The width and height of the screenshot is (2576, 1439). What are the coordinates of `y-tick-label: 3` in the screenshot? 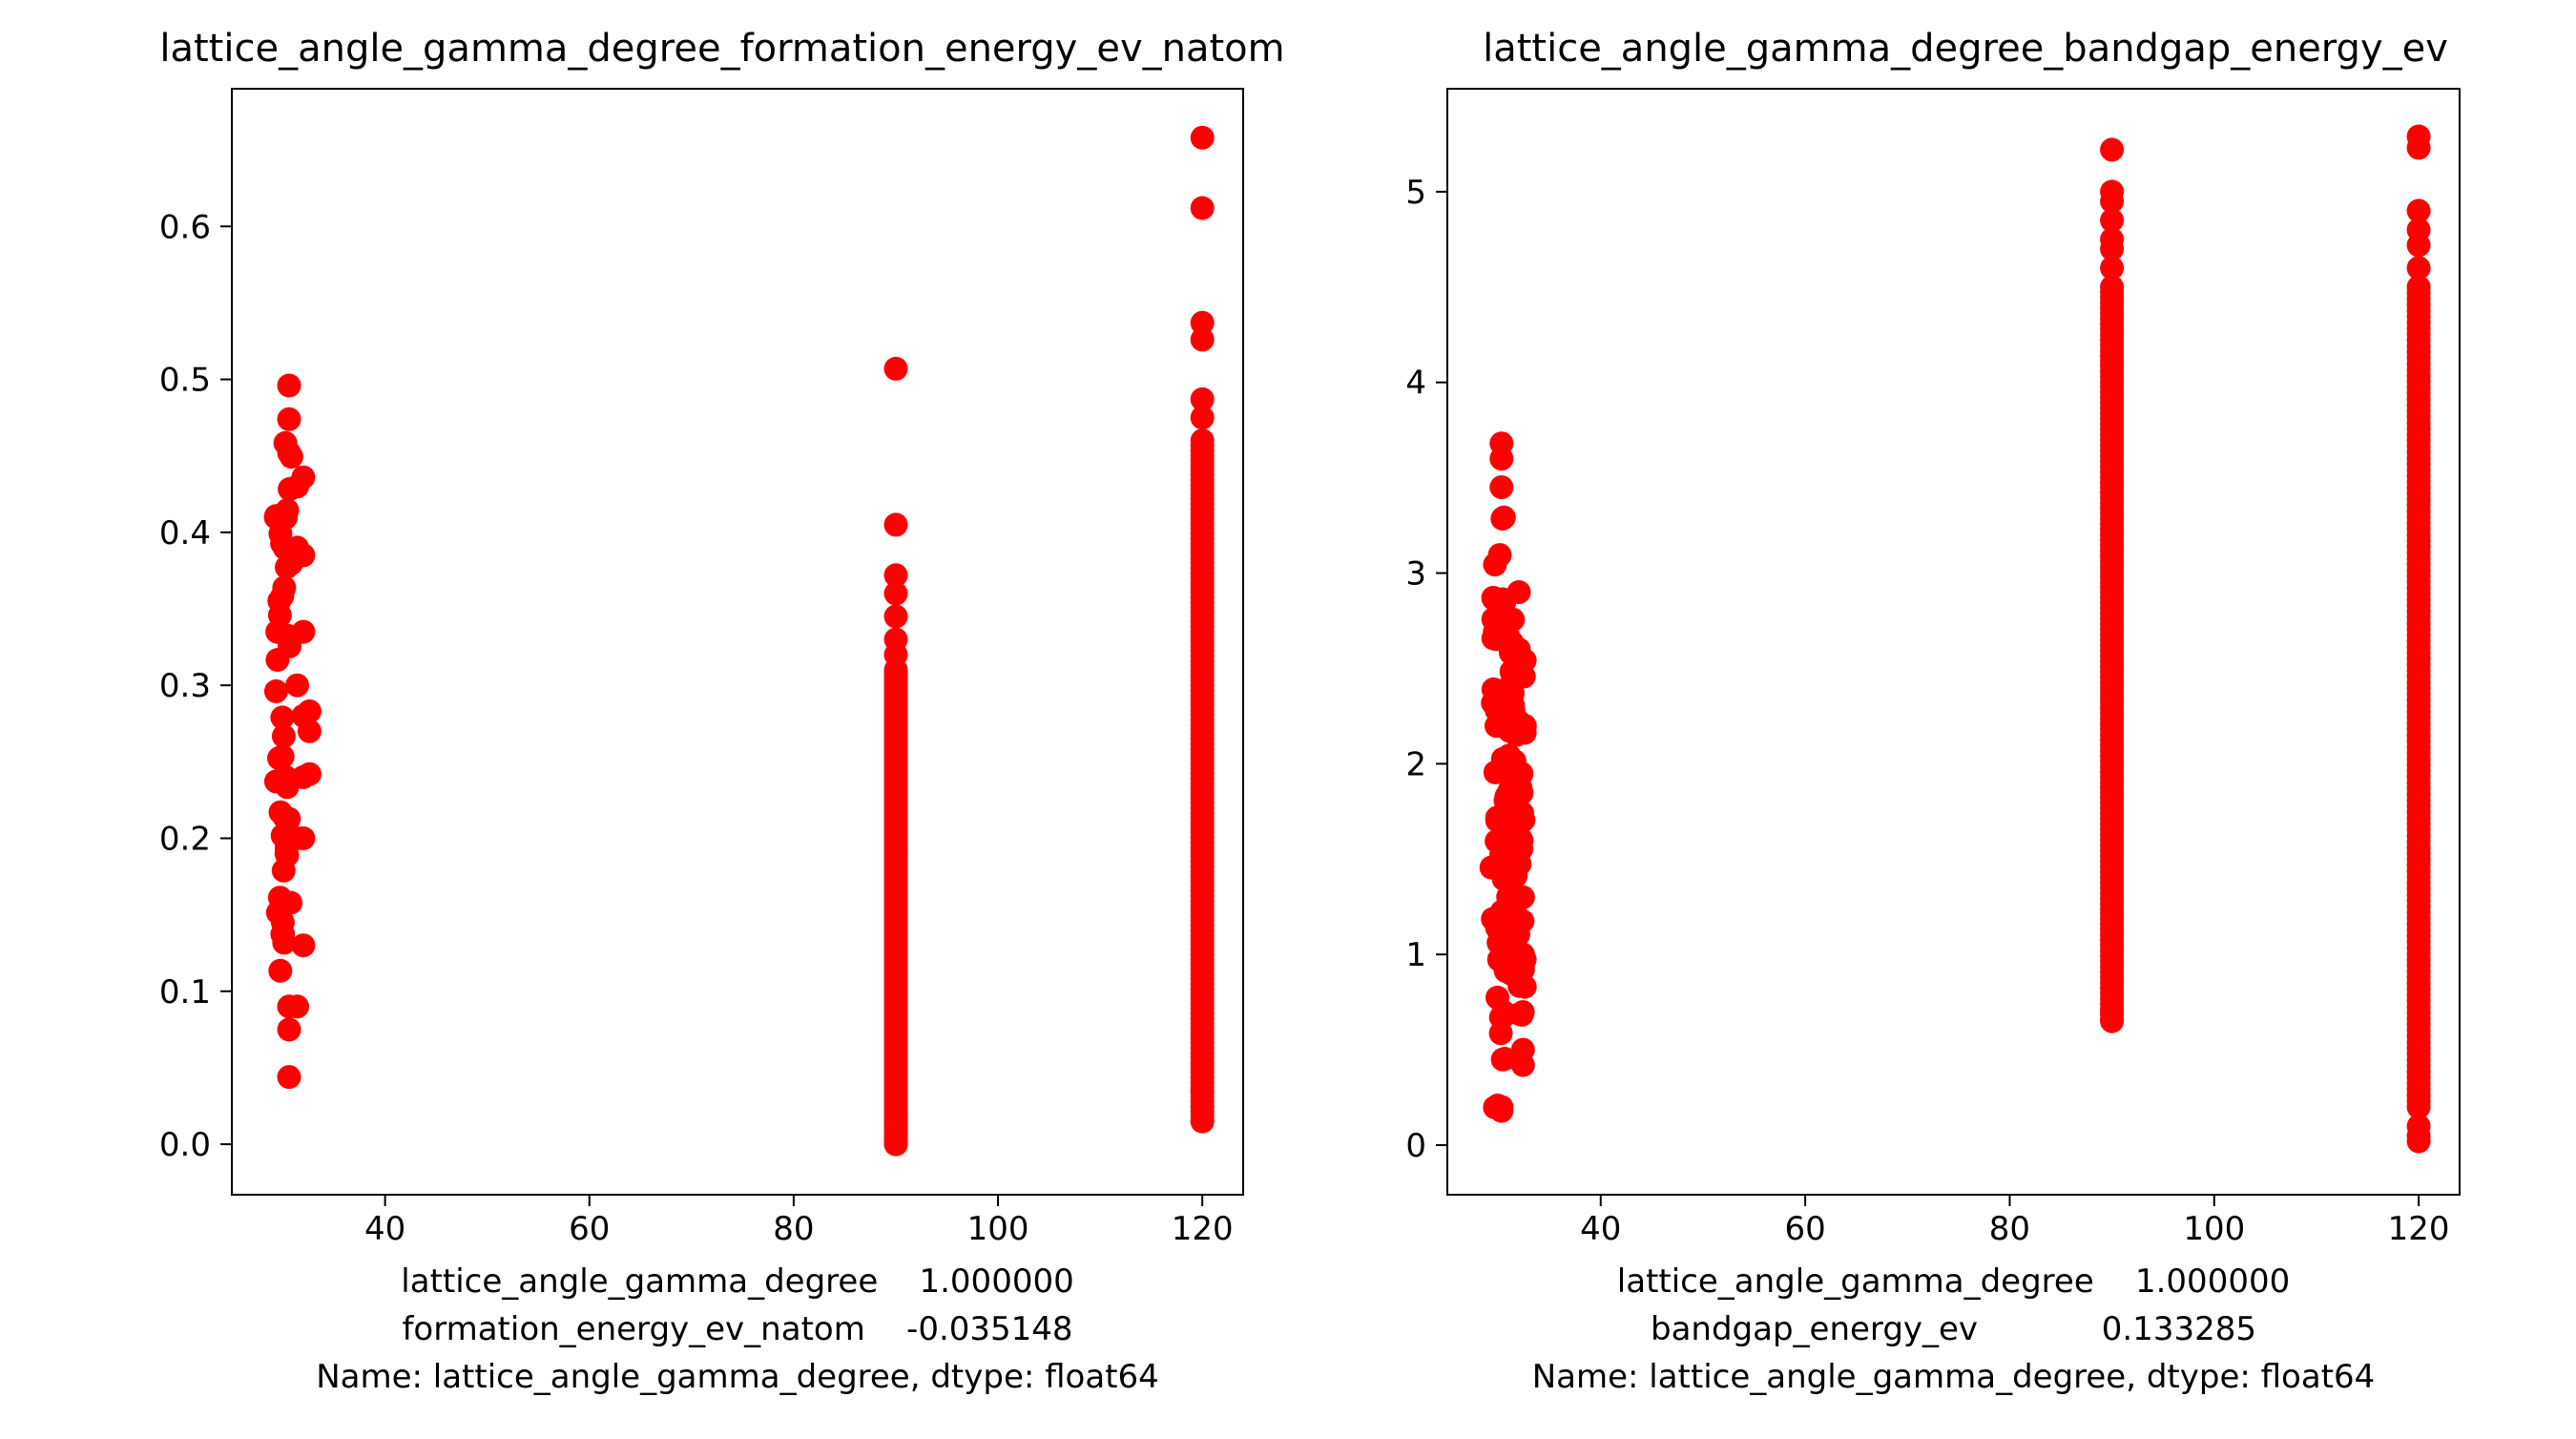 It's located at (1415, 574).